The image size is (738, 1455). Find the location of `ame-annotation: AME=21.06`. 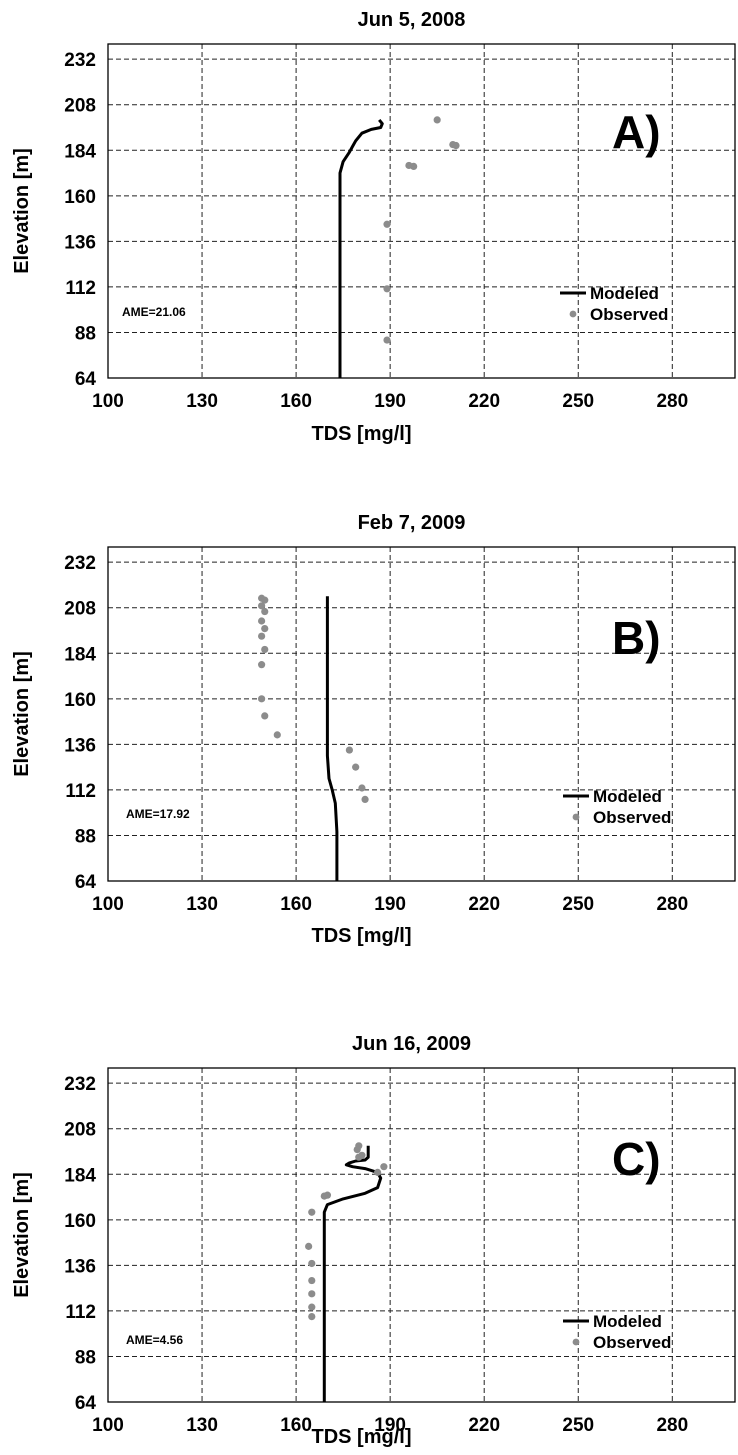

ame-annotation: AME=21.06 is located at coordinates (154, 312).